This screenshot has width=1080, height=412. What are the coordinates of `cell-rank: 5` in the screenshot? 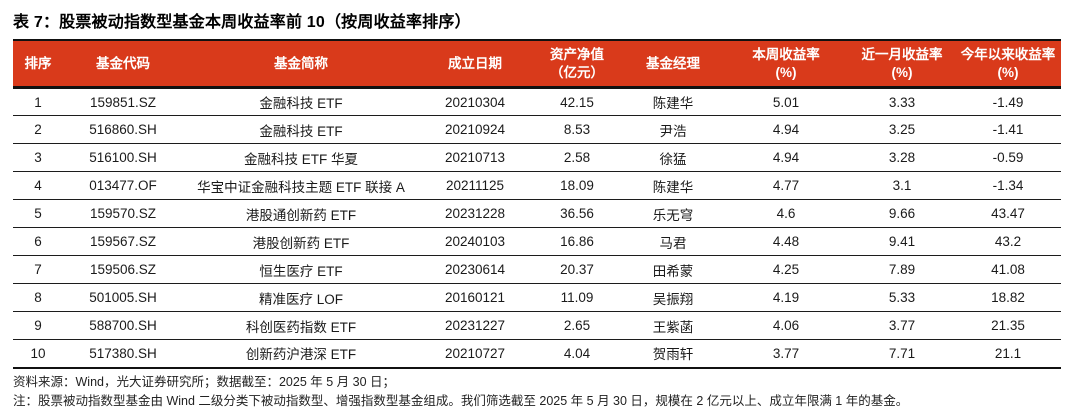 It's located at (38, 214).